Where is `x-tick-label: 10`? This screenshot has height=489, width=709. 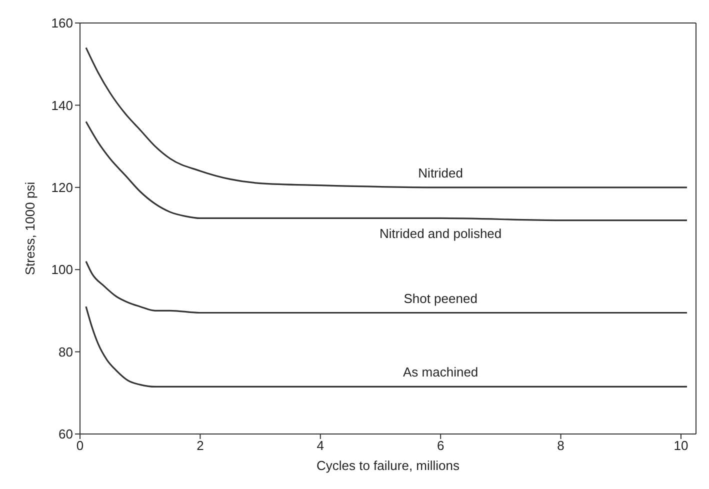
x-tick-label: 10 is located at coordinates (681, 446).